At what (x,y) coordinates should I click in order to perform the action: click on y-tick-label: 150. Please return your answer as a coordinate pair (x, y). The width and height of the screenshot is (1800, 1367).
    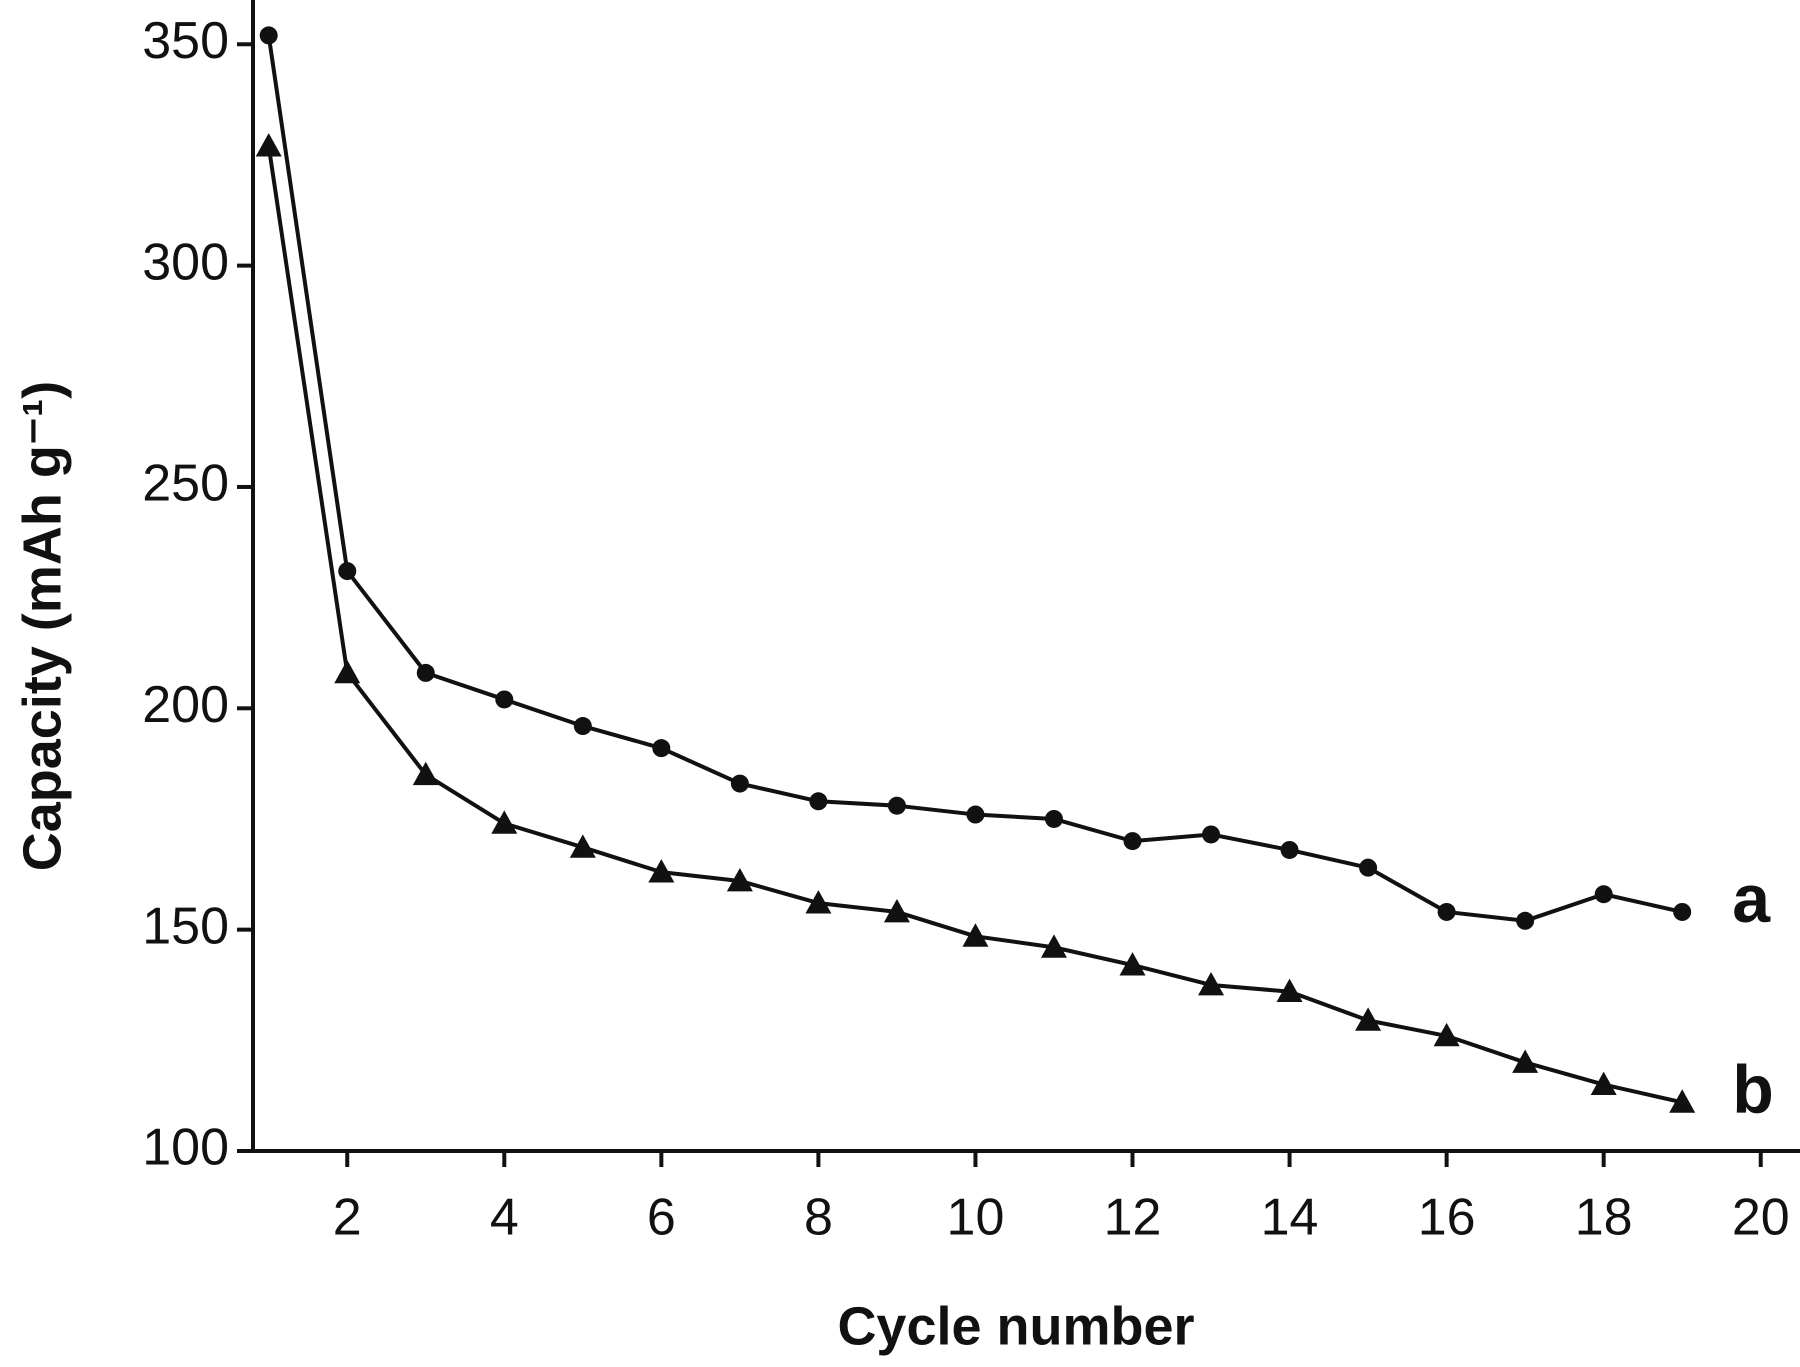
    Looking at the image, I should click on (185, 926).